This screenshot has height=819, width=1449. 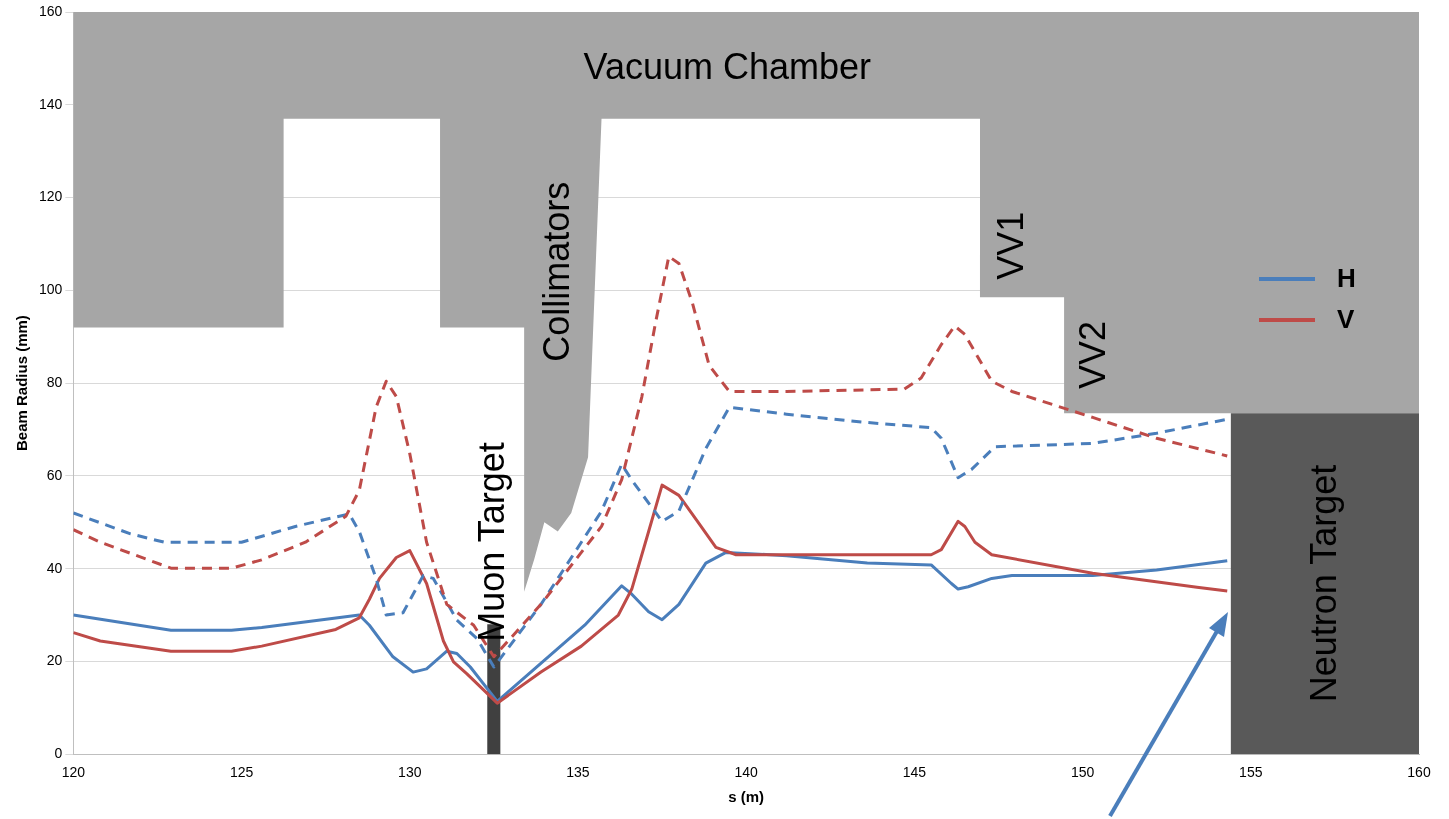 I want to click on y-tick-label: 60, so click(x=54, y=474).